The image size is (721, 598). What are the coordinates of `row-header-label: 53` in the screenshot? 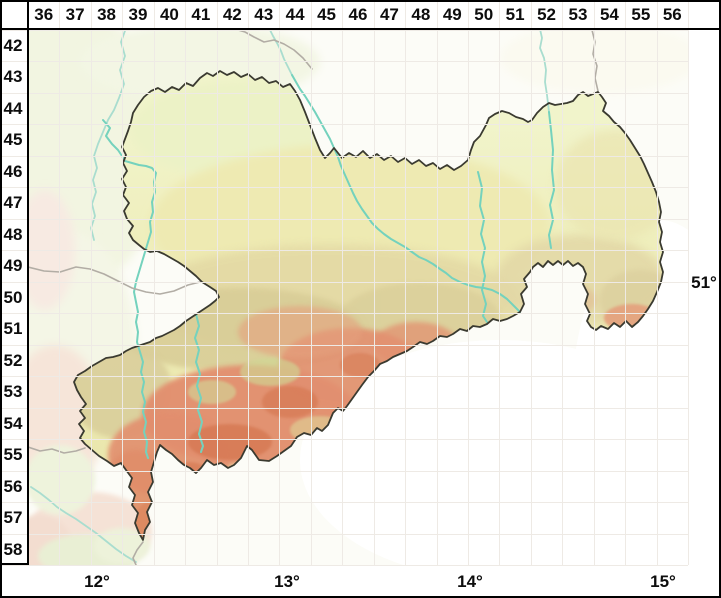 It's located at (13, 392).